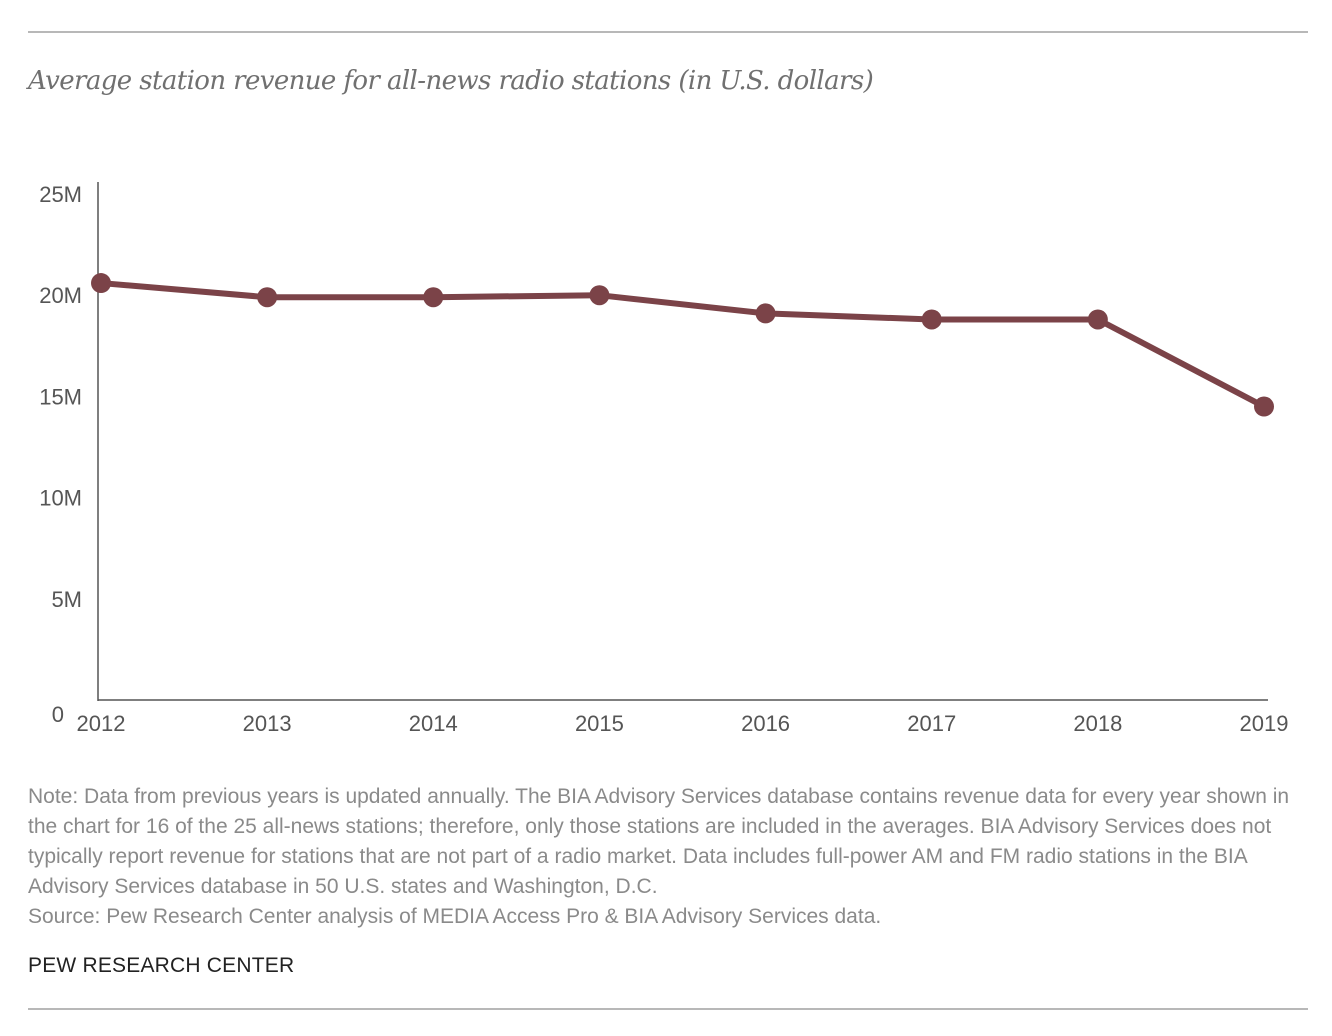 Image resolution: width=1332 pixels, height=1036 pixels. Describe the element at coordinates (101, 723) in the screenshot. I see `x-tick-label: 2012` at that location.